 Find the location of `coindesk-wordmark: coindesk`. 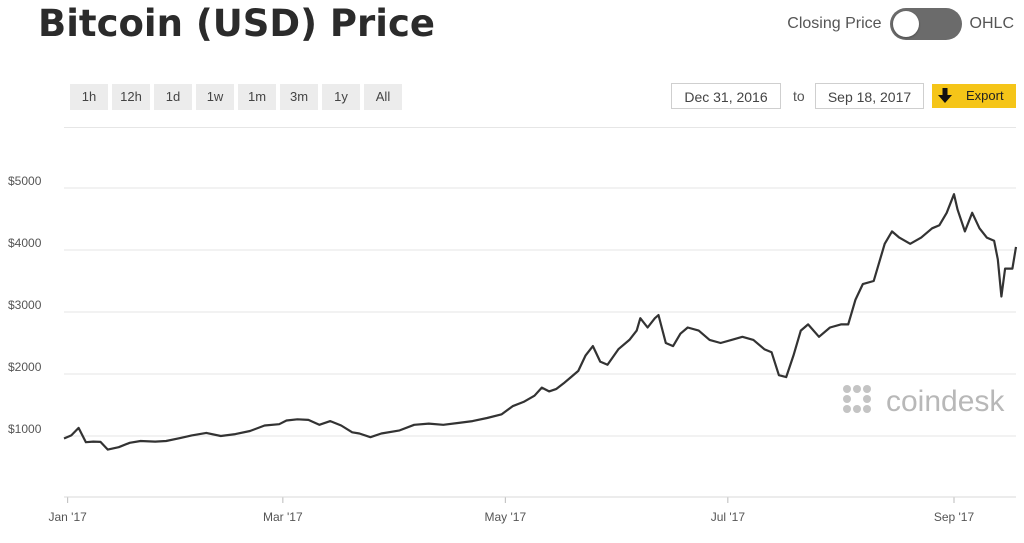

coindesk-wordmark: coindesk is located at coordinates (945, 401).